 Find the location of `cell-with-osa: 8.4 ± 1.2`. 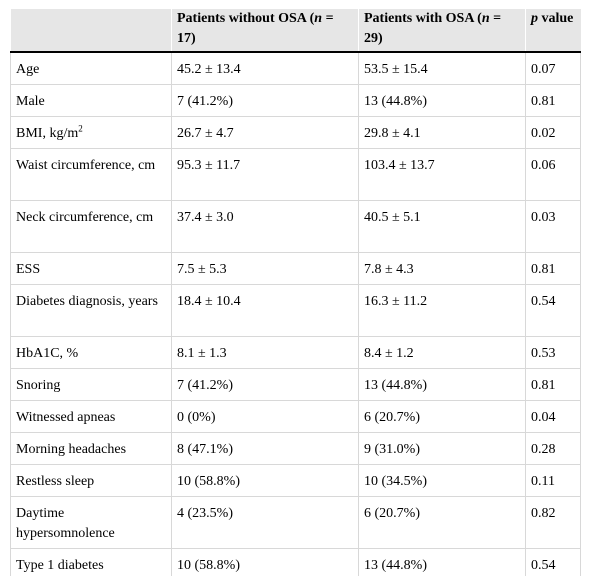

cell-with-osa: 8.4 ± 1.2 is located at coordinates (442, 353).